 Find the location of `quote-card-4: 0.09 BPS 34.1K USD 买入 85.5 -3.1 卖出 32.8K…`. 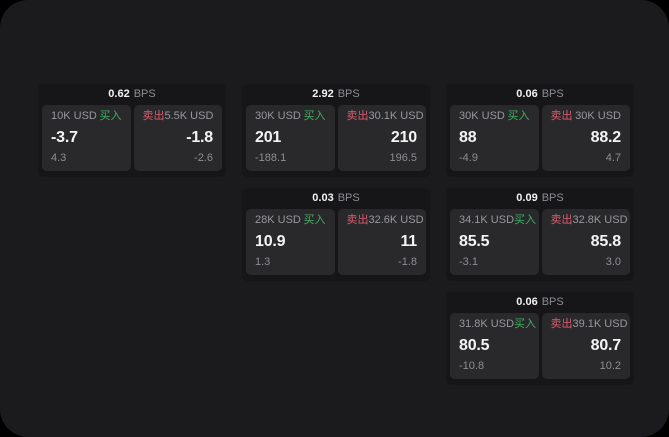

quote-card-4: 0.09 BPS 34.1K USD 买入 85.5 -3.1 卖出 32.8K… is located at coordinates (540, 234).